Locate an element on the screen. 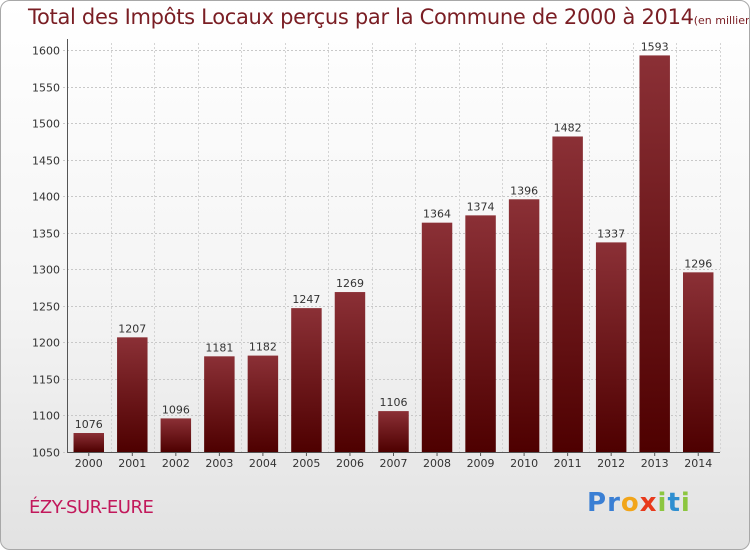 This screenshot has height=550, width=750. bar-2005 is located at coordinates (306, 380).